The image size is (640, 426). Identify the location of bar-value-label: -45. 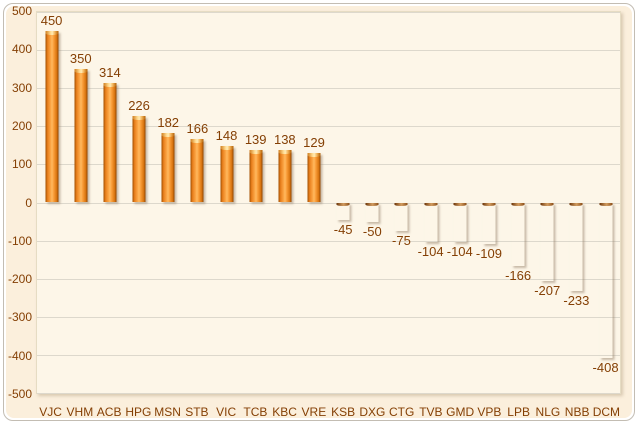
(343, 229).